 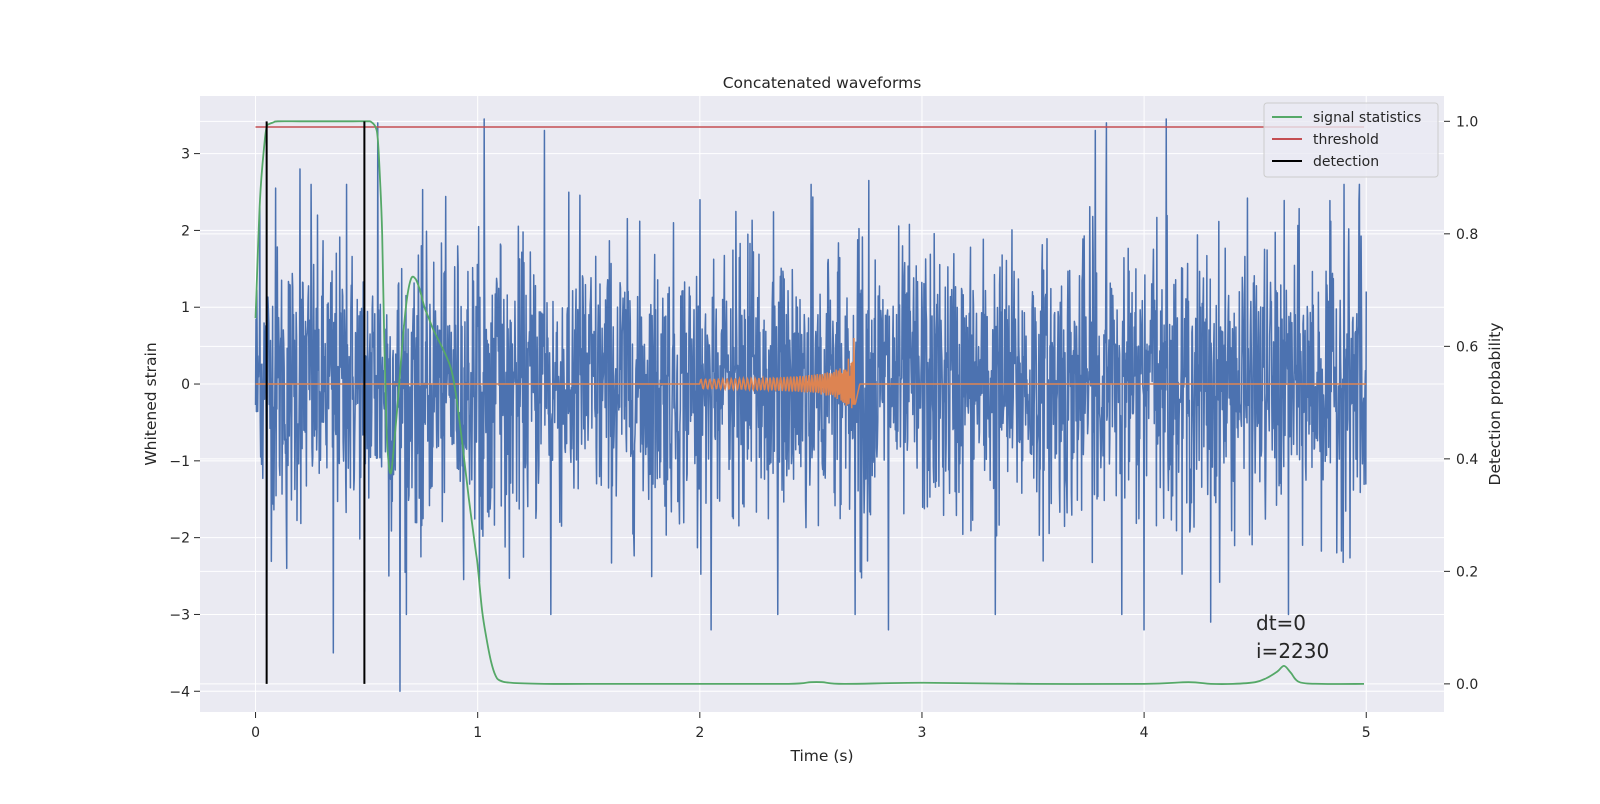 I want to click on template-line, so click(x=811, y=373).